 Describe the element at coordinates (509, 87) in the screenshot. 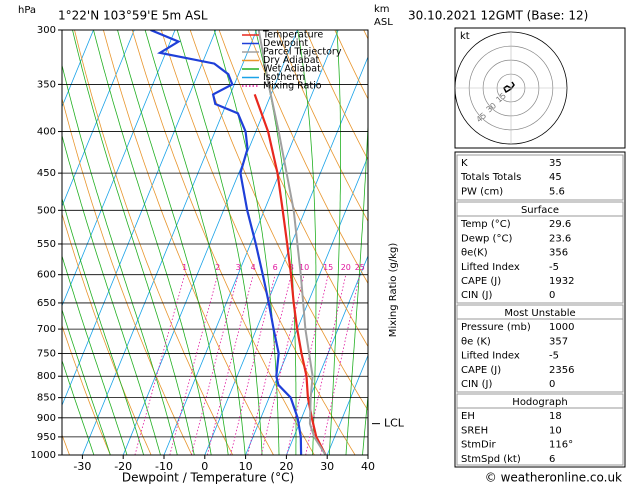

I see `hodograph-trace` at that location.